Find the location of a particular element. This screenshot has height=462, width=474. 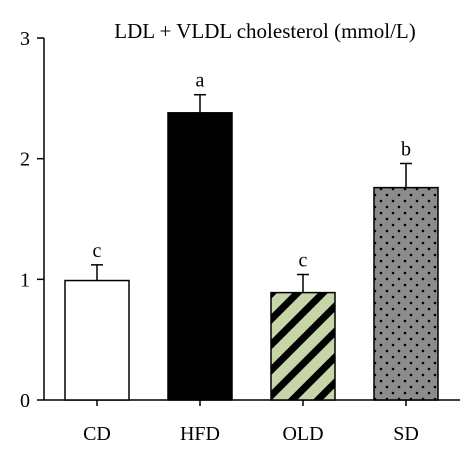

bar-hfd is located at coordinates (200, 256).